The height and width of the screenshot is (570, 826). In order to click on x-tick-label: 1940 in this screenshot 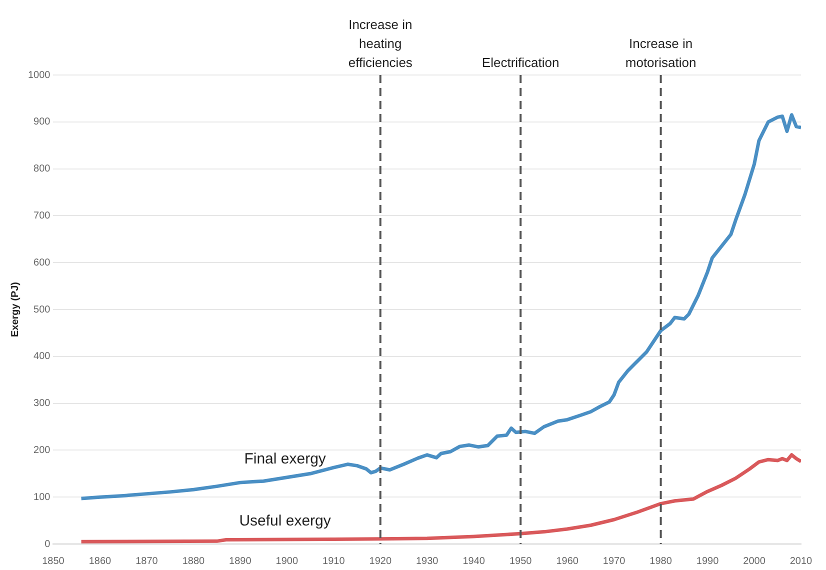, I will do `click(474, 561)`.